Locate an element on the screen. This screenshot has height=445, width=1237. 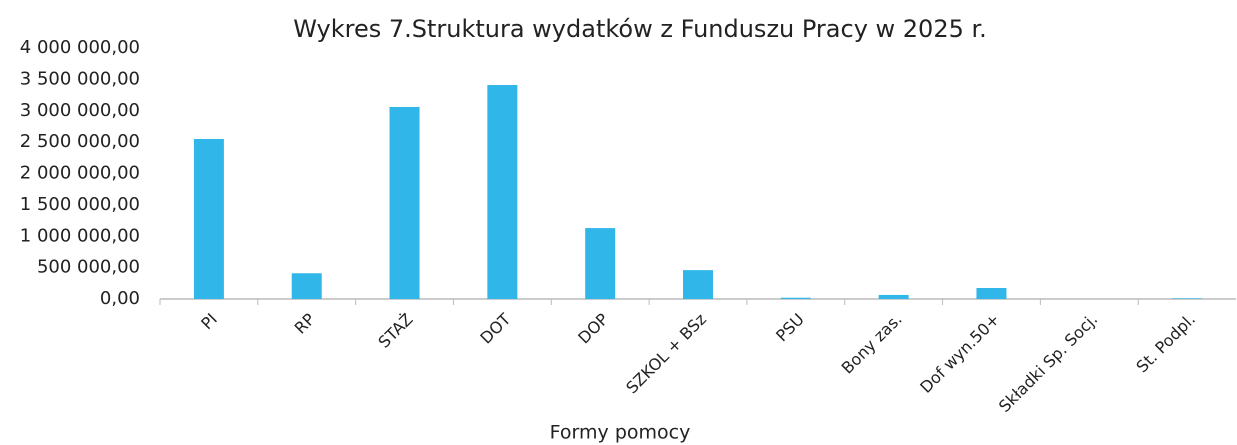
y-tick-label: 2 500 000,00 is located at coordinates (80, 141).